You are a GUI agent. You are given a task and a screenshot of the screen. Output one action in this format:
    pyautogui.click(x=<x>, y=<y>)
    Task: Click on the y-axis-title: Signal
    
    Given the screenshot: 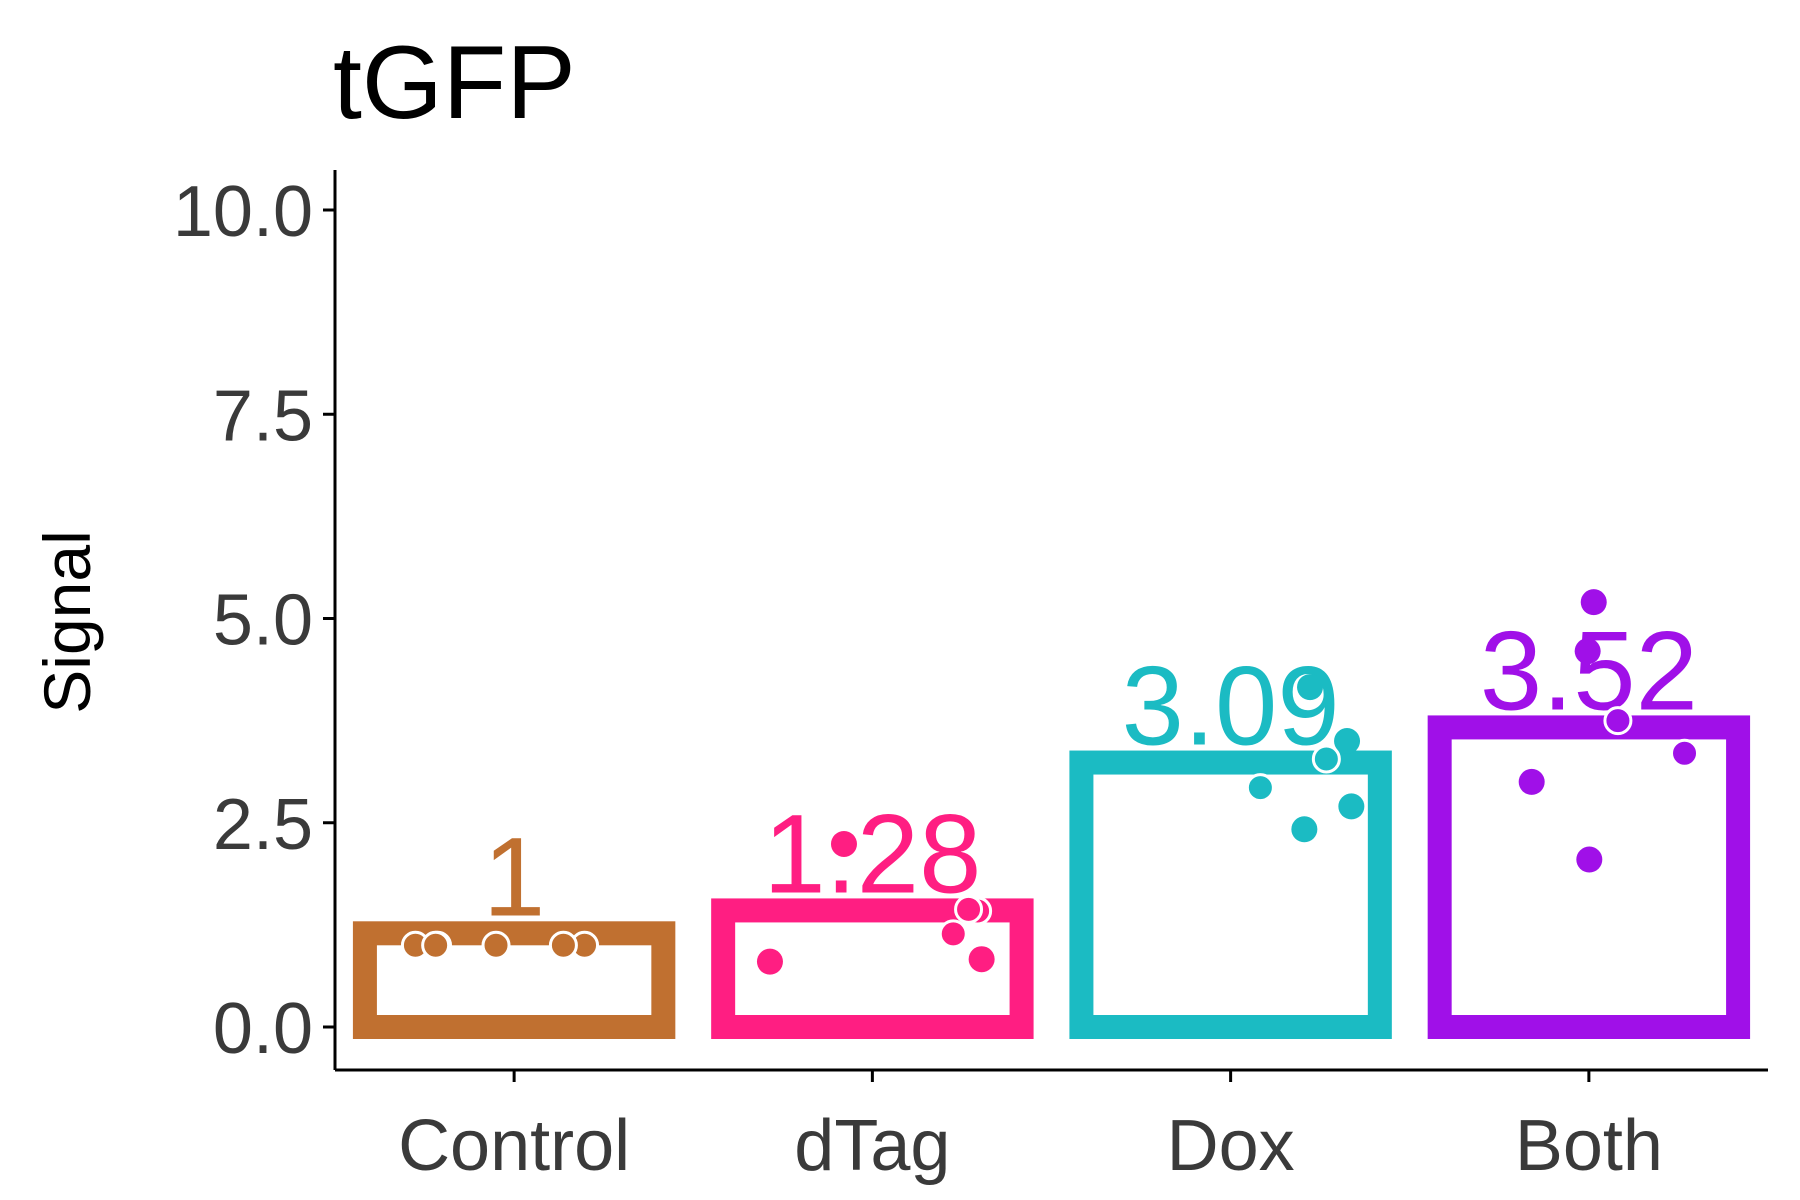 What is the action you would take?
    pyautogui.click(x=67, y=621)
    